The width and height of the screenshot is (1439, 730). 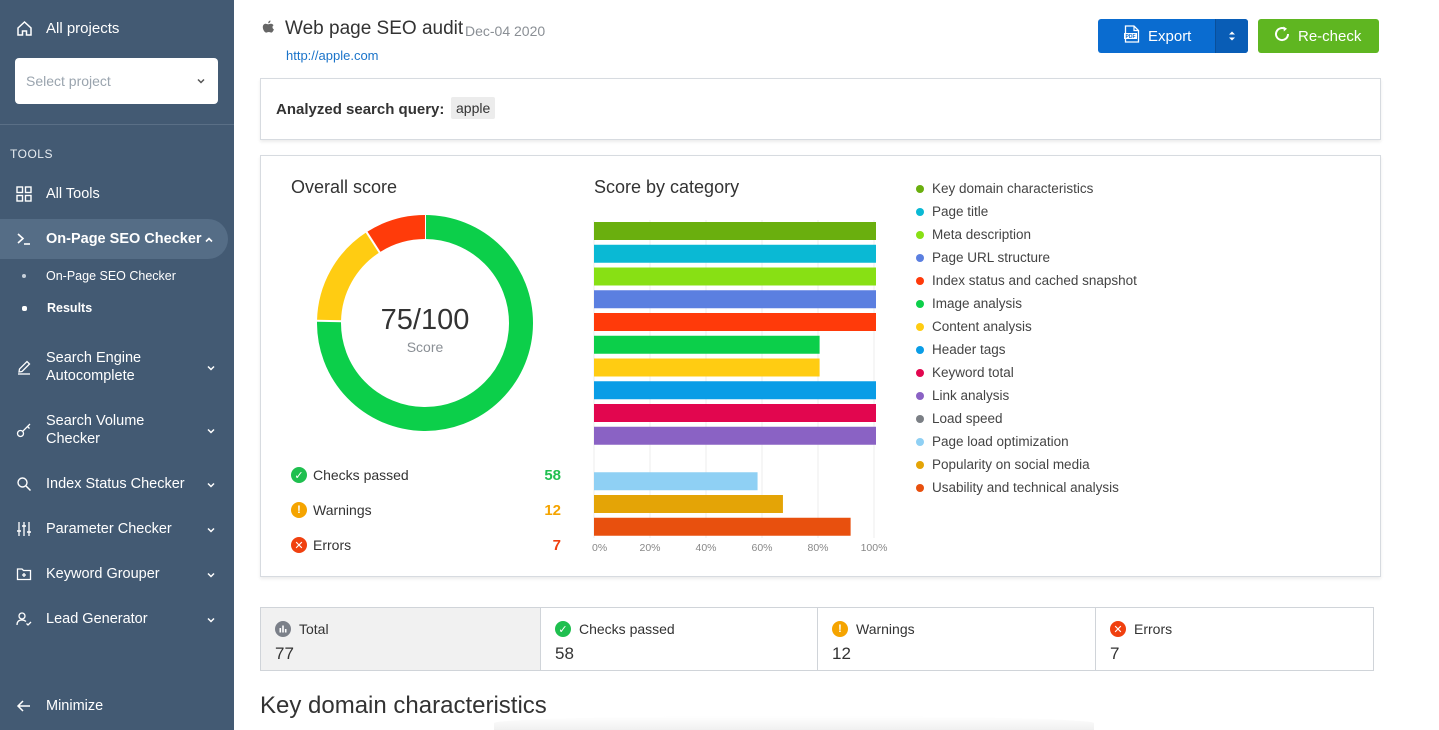 I want to click on search-query-panel: Analyzed search query: apple, so click(x=820, y=109).